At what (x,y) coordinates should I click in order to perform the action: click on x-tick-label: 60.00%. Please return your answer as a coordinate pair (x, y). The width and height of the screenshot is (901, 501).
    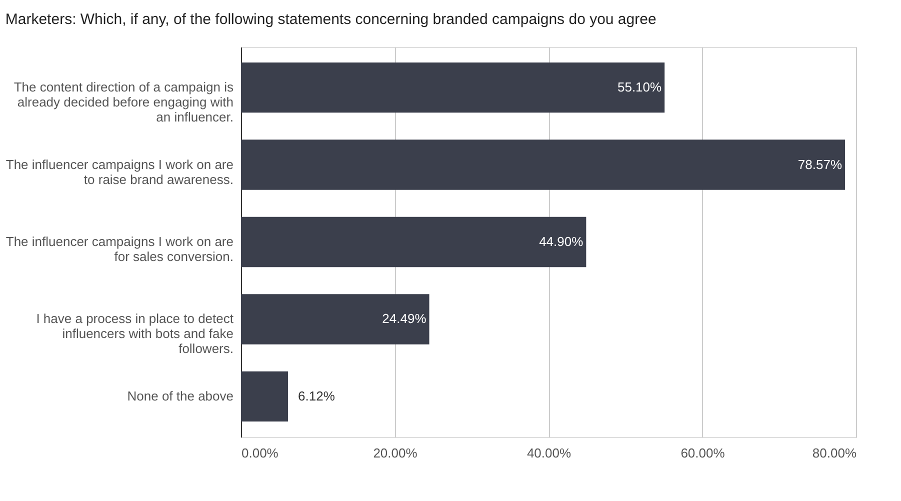
    Looking at the image, I should click on (703, 453).